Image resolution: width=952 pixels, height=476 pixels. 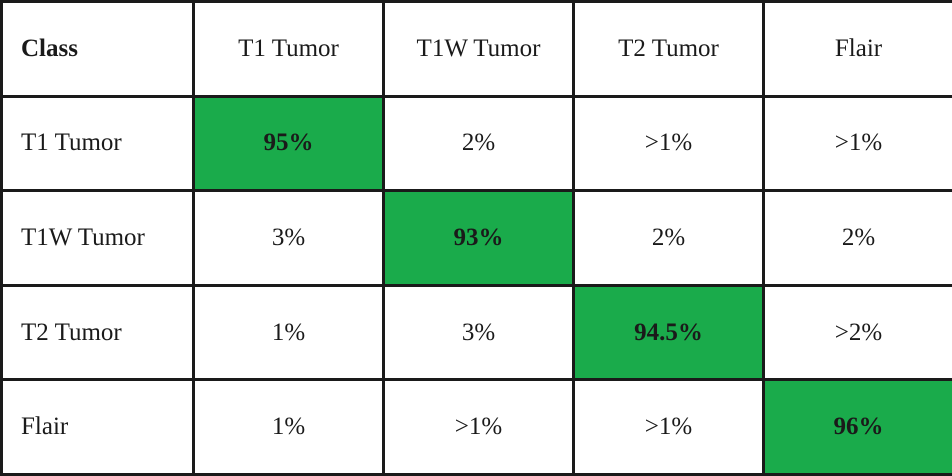 What do you see at coordinates (857, 427) in the screenshot?
I see `table-cell-highlighted: 96%` at bounding box center [857, 427].